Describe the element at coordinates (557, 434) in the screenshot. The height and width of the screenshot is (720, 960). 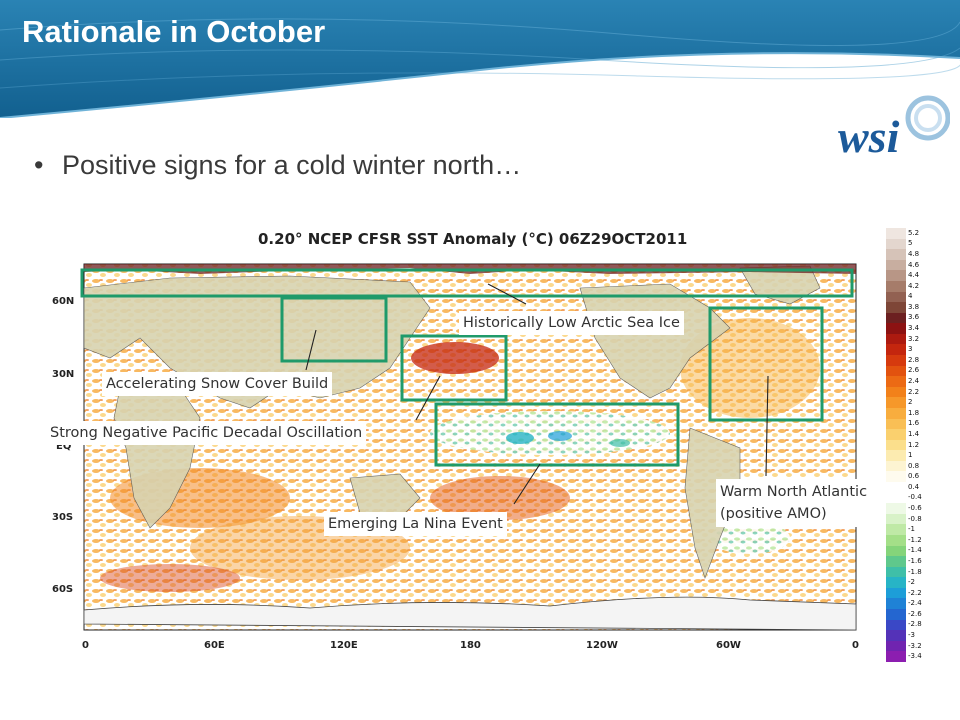
I see `box-la-nina` at that location.